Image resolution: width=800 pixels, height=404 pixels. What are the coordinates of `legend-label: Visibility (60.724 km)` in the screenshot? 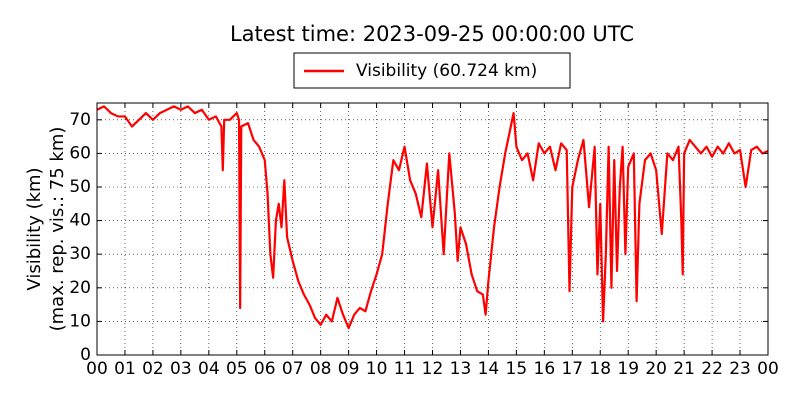 It's located at (446, 71).